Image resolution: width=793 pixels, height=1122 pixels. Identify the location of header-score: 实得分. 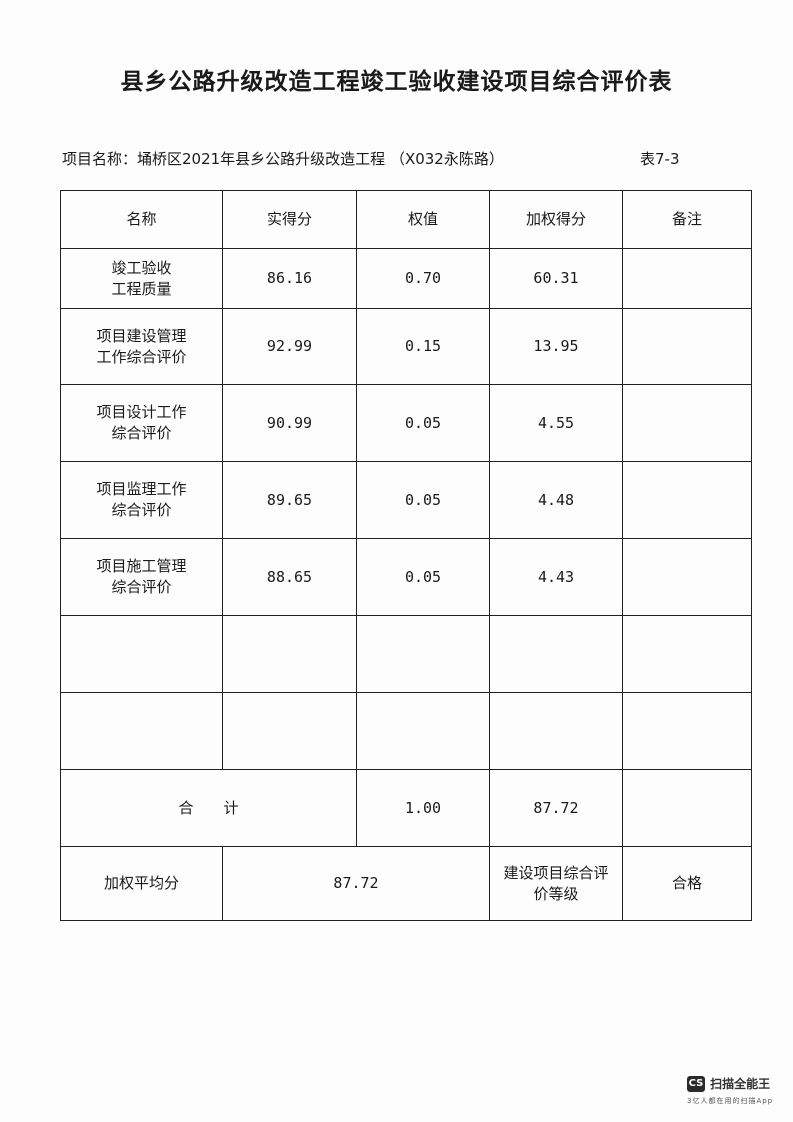
(289, 219).